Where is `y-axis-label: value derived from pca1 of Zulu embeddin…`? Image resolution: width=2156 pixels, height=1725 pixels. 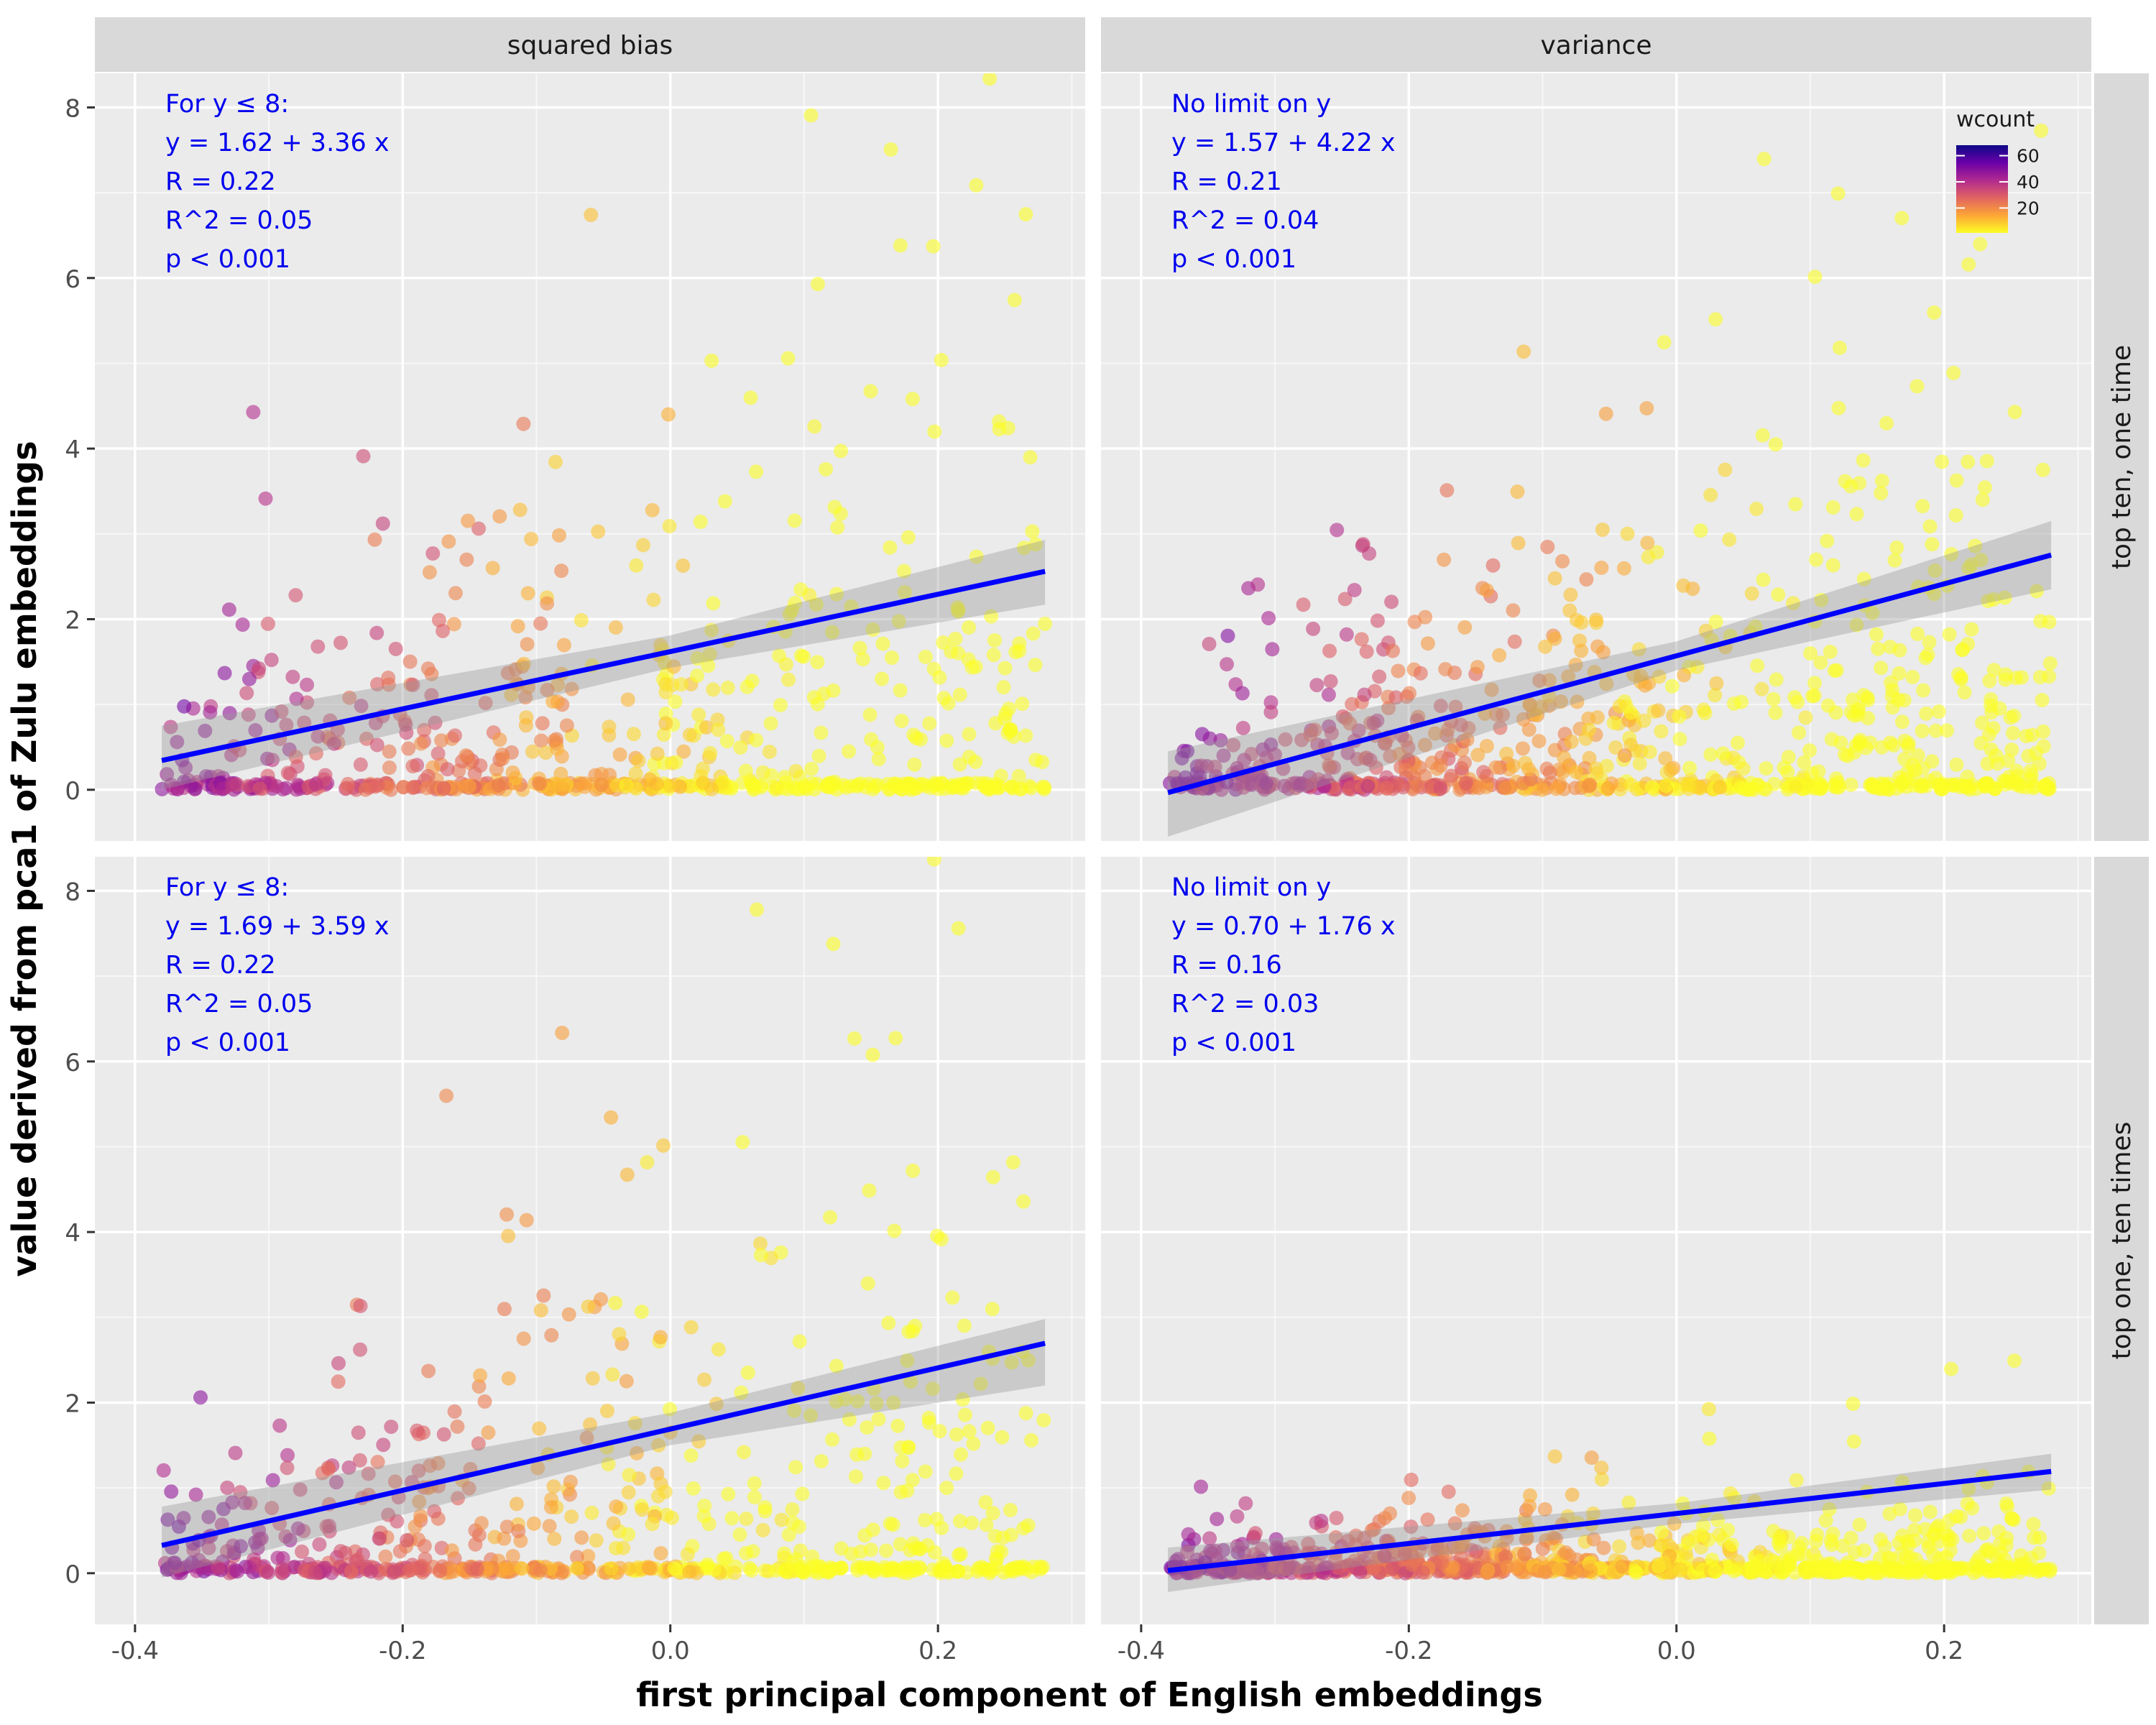 y-axis-label: value derived from pca1 of Zulu embeddin… is located at coordinates (25, 858).